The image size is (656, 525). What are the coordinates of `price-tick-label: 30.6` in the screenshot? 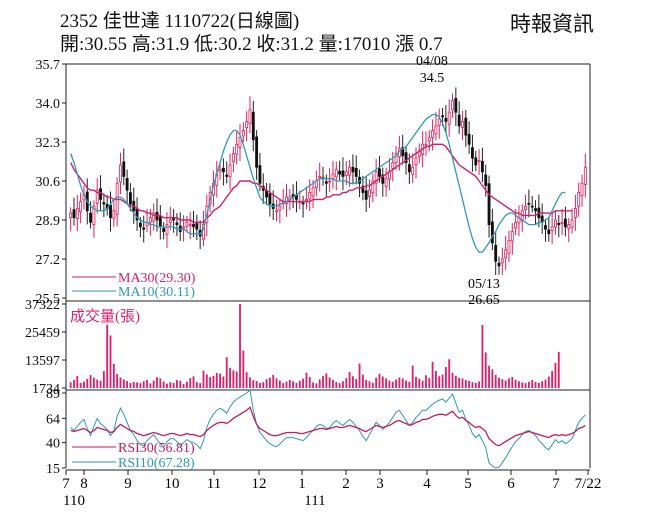 It's located at (48, 182).